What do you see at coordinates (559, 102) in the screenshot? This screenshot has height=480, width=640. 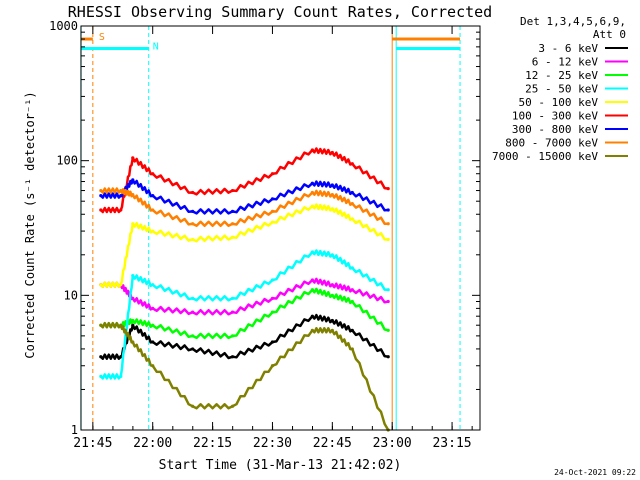 I see `legend-label-50-100-kev: 50 - 100 keV` at bounding box center [559, 102].